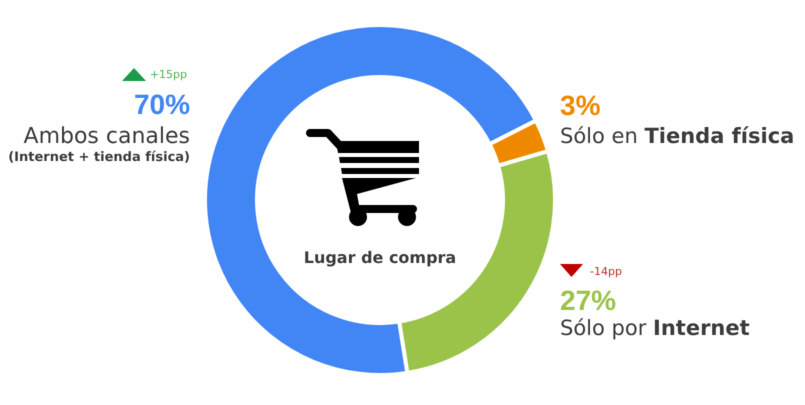 Image resolution: width=805 pixels, height=405 pixels. I want to click on text: Lugar de compra, so click(380, 257).